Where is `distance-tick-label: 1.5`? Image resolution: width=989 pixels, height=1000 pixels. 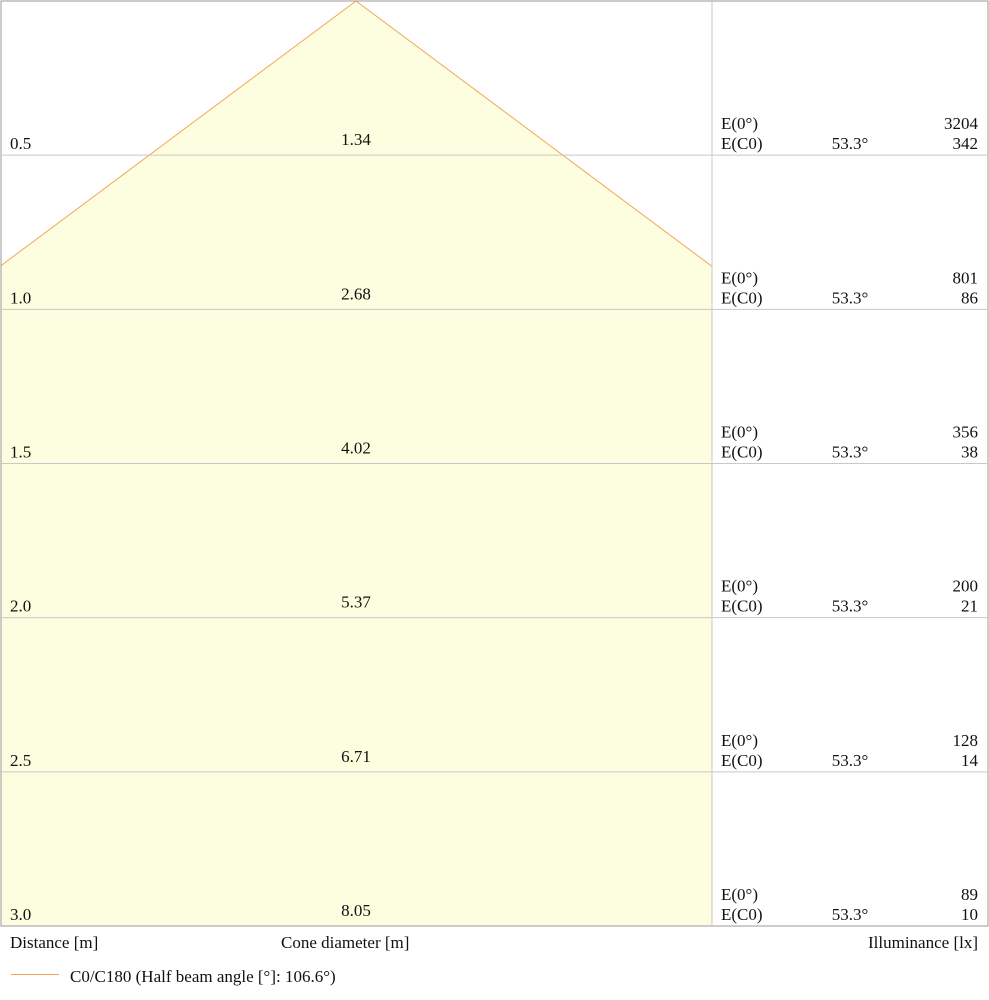 distance-tick-label: 1.5 is located at coordinates (20, 452).